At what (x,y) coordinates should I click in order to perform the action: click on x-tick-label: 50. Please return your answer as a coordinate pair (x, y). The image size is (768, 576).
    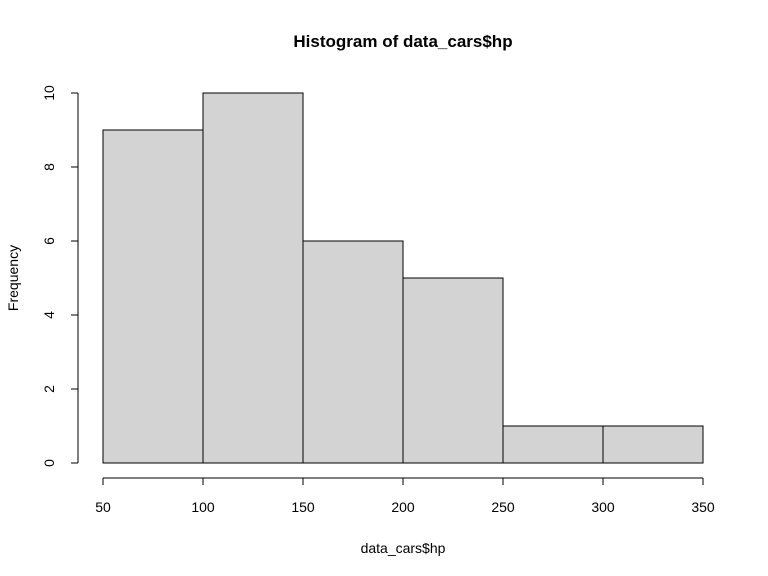
    Looking at the image, I should click on (103, 507).